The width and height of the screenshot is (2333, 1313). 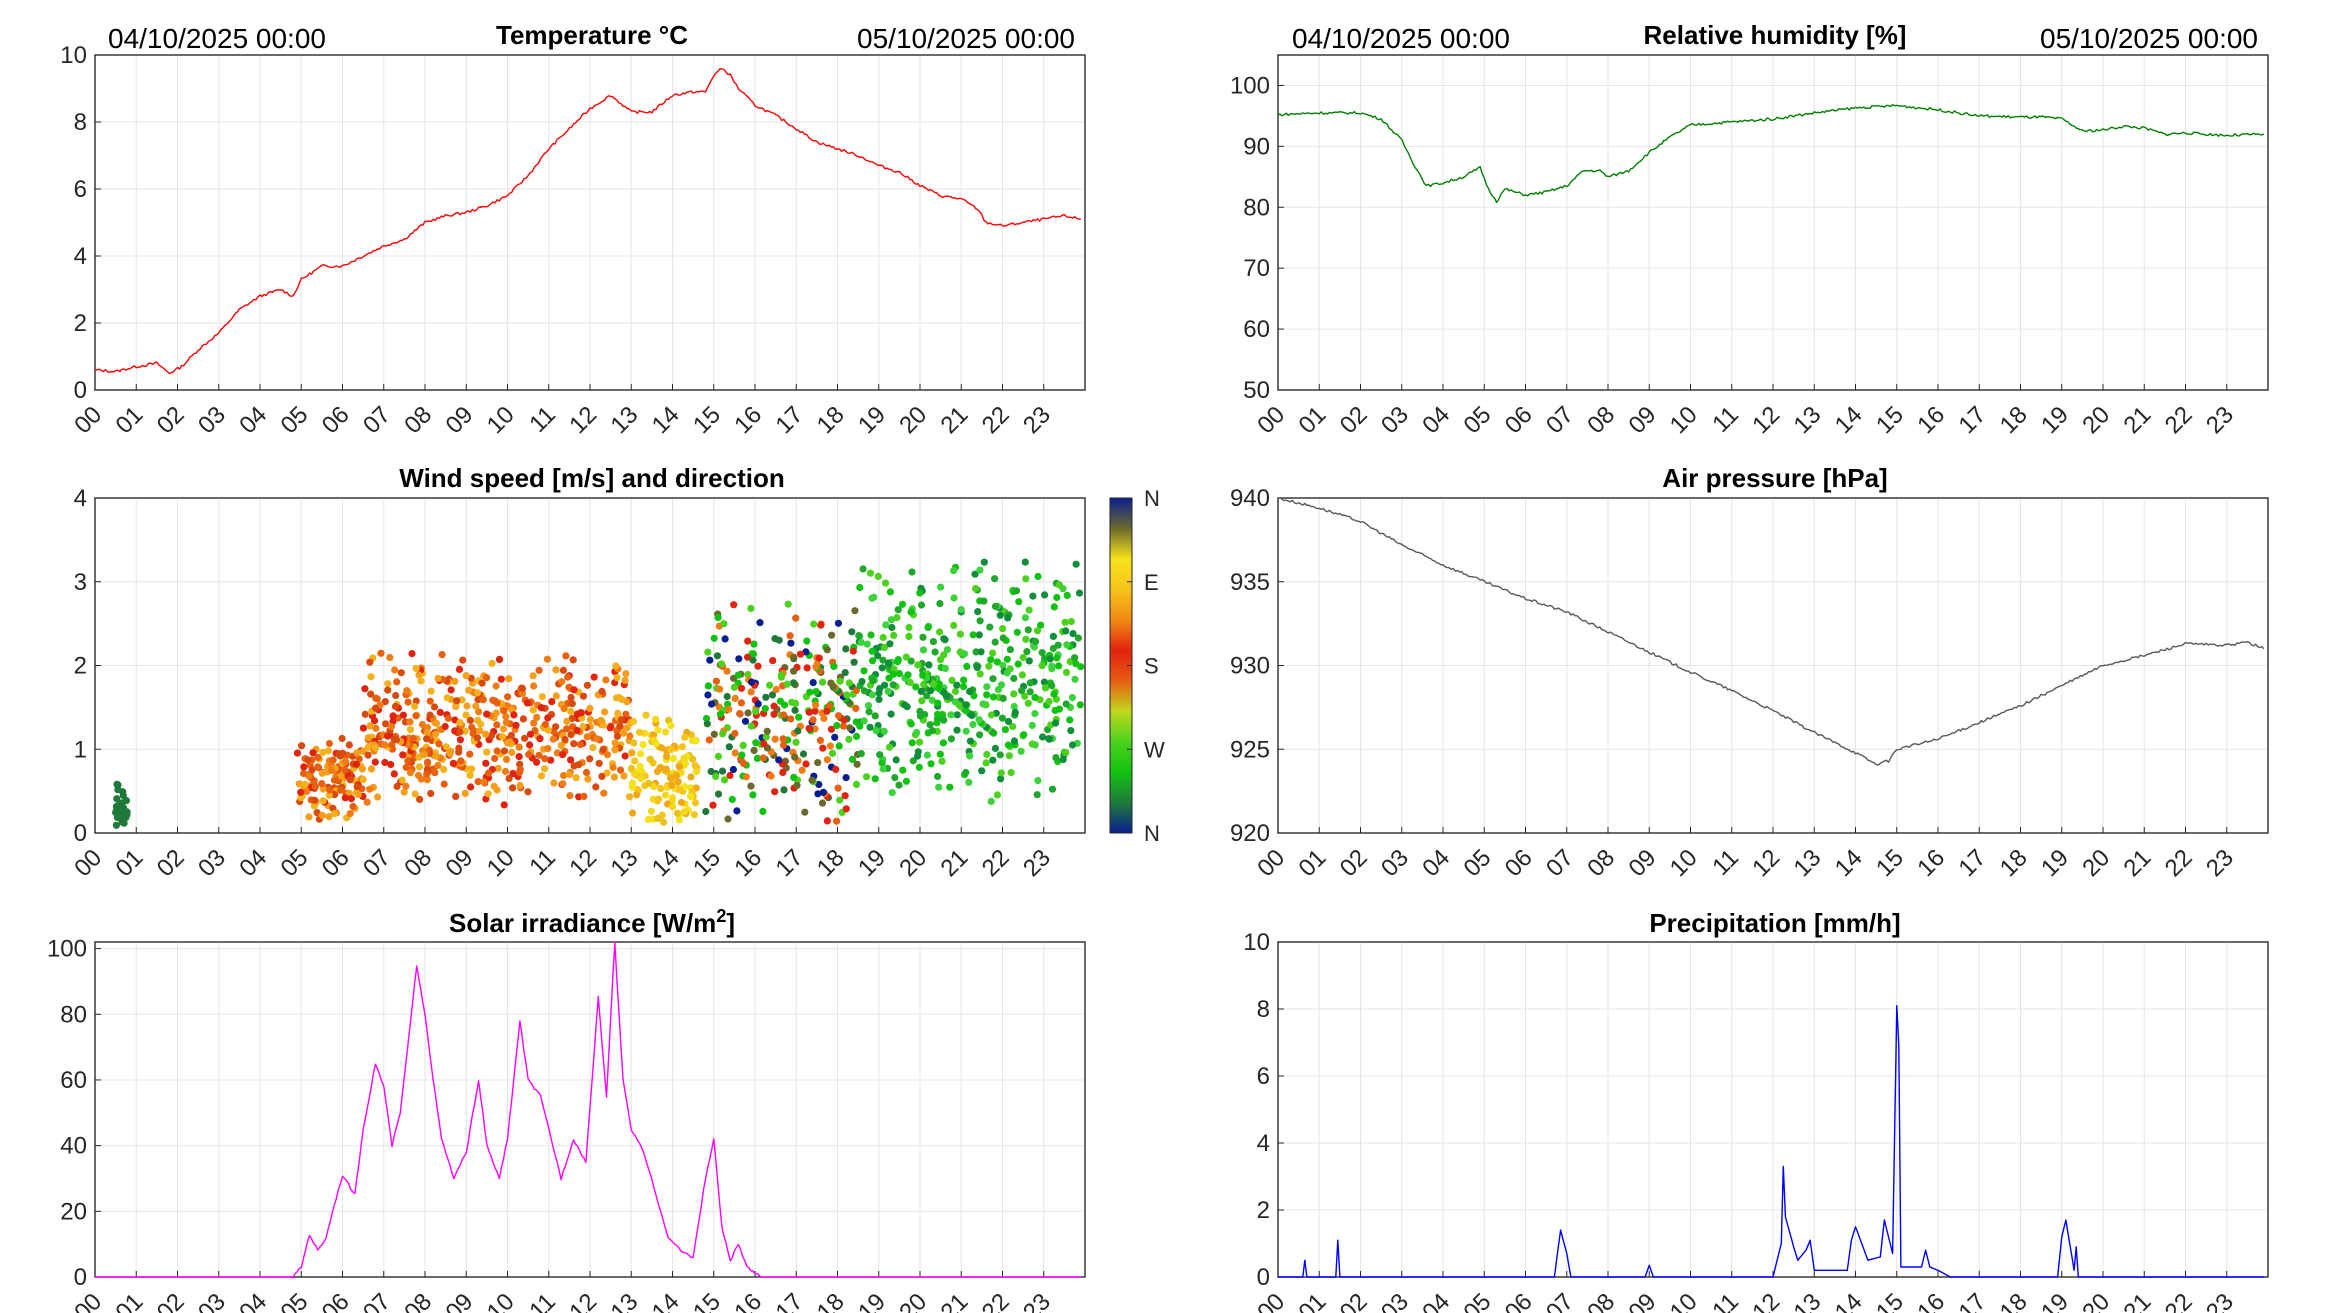 I want to click on pressure-y-tick-label: 940, so click(x=1250, y=498).